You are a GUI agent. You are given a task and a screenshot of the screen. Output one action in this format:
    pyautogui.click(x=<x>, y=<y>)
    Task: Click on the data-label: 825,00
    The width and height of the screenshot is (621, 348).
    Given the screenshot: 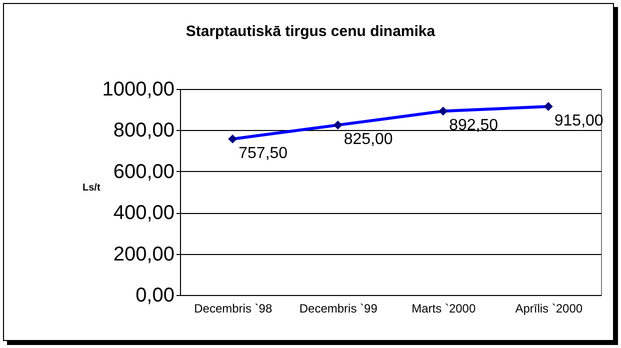 What is the action you would take?
    pyautogui.click(x=368, y=139)
    